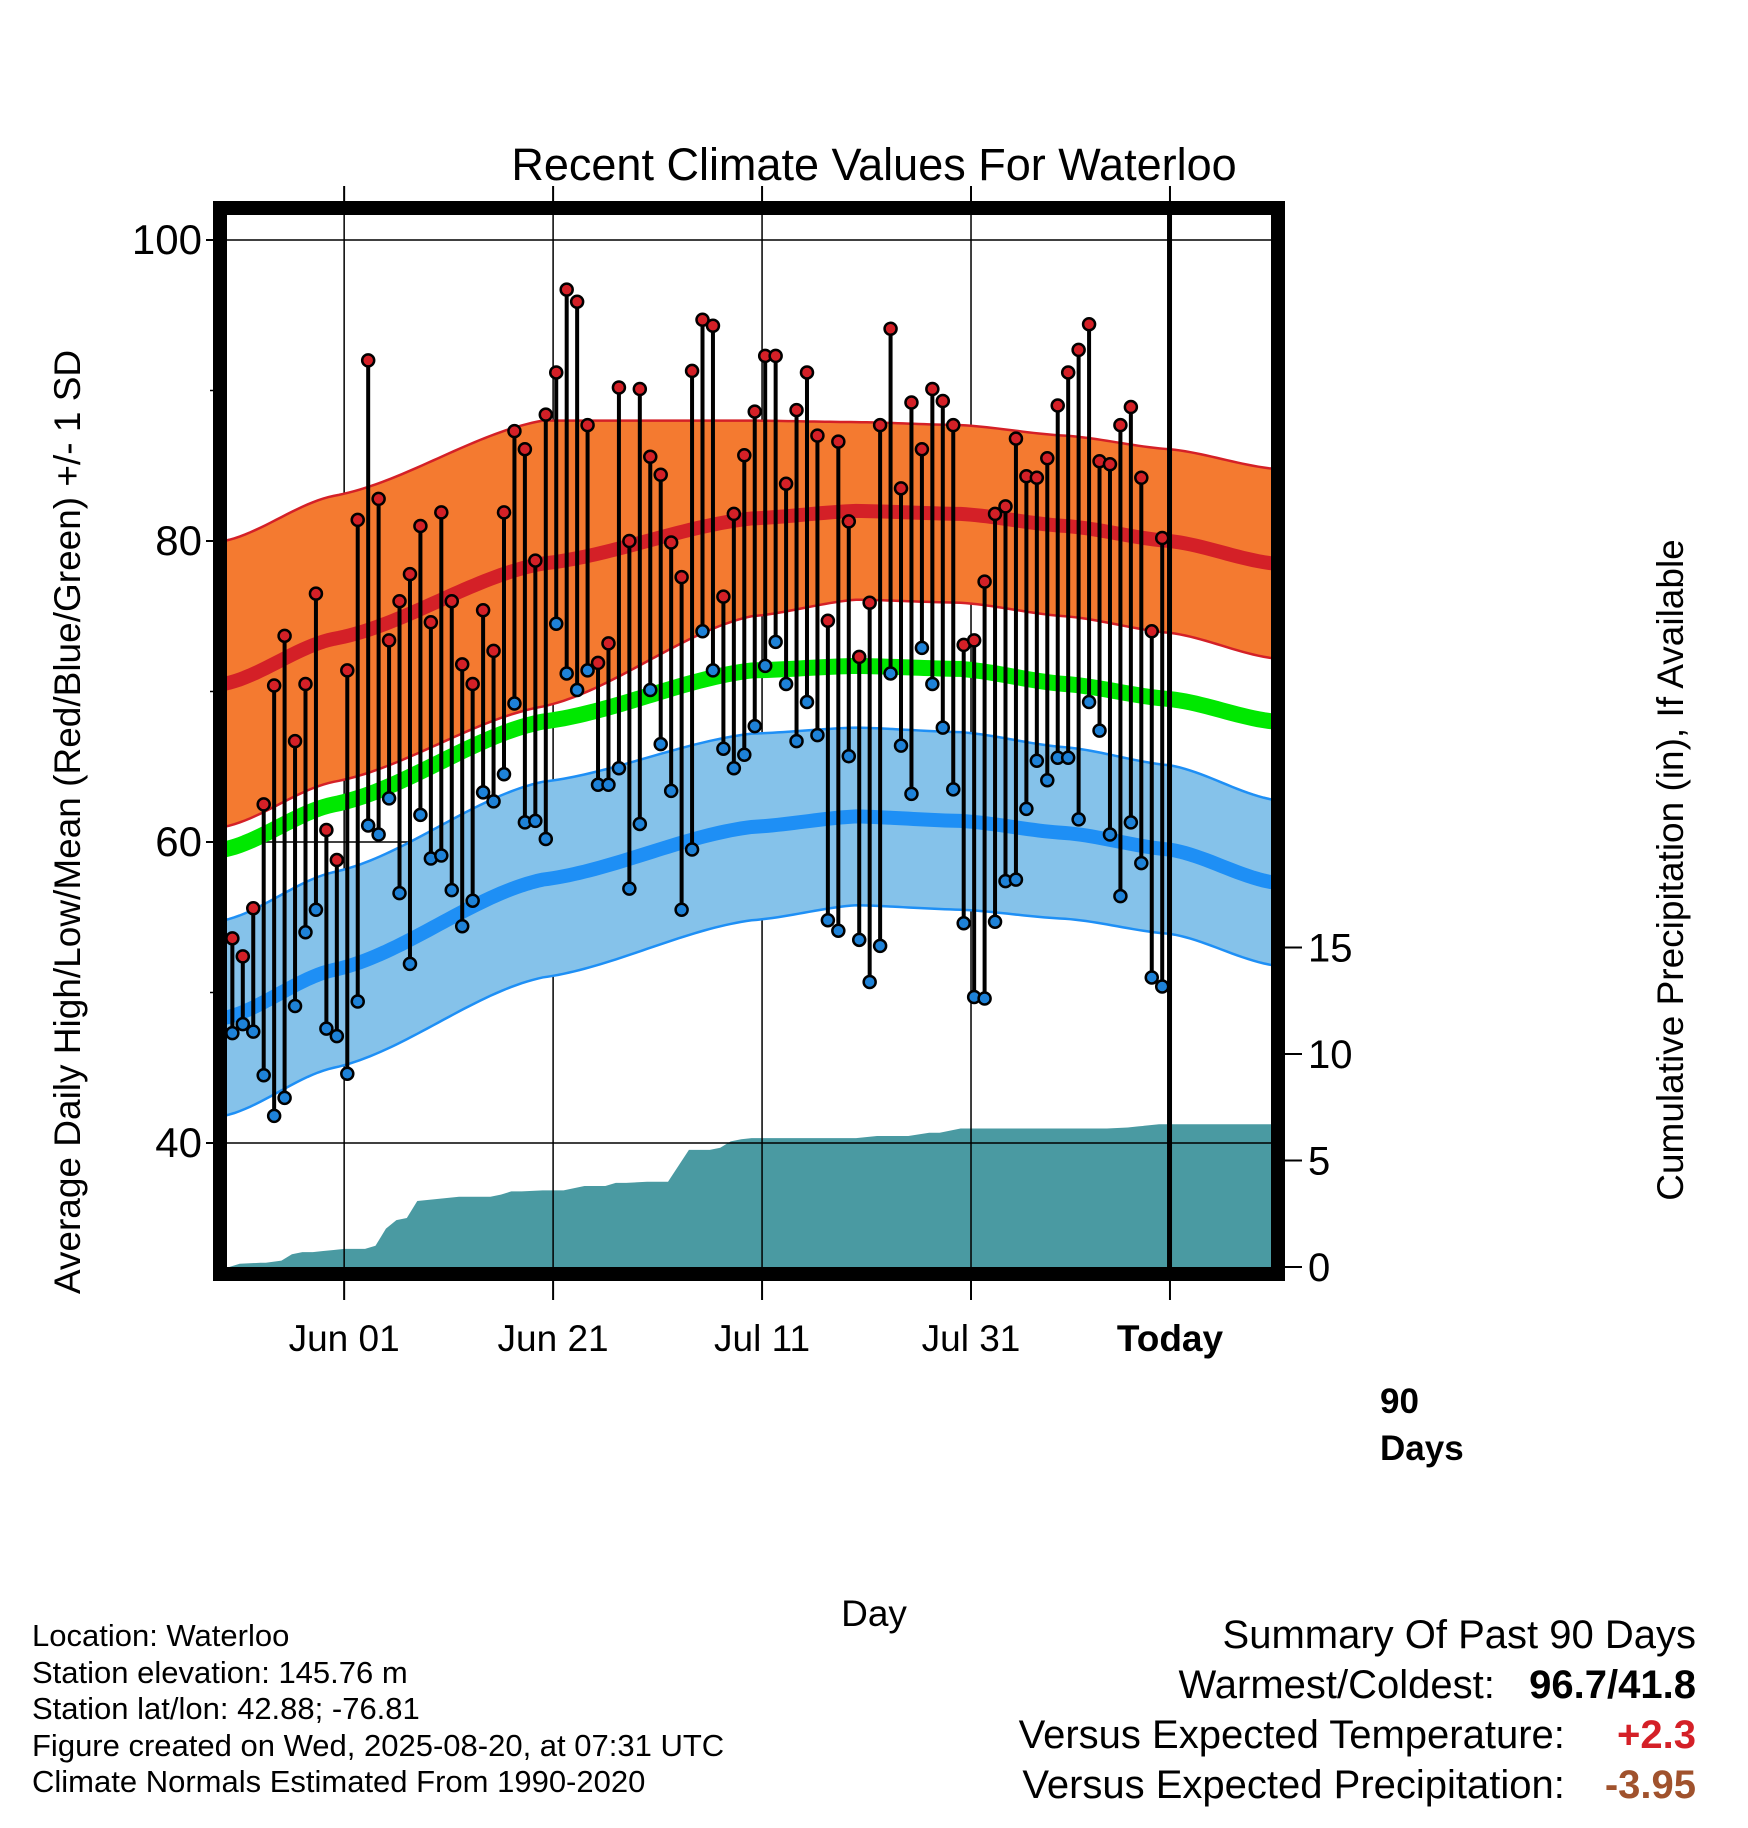  Describe the element at coordinates (749, 481) in the screenshot. I see `normal-high-upper-edge` at that location.